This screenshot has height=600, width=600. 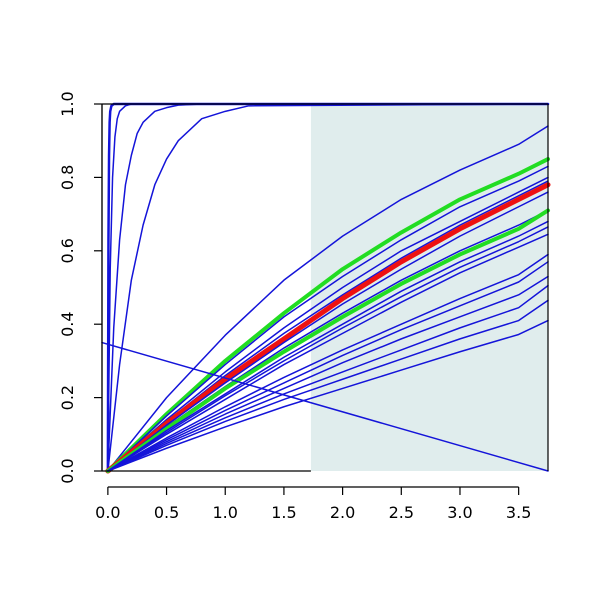 I want to click on x-tick-label-4: 2.0, so click(x=342, y=512).